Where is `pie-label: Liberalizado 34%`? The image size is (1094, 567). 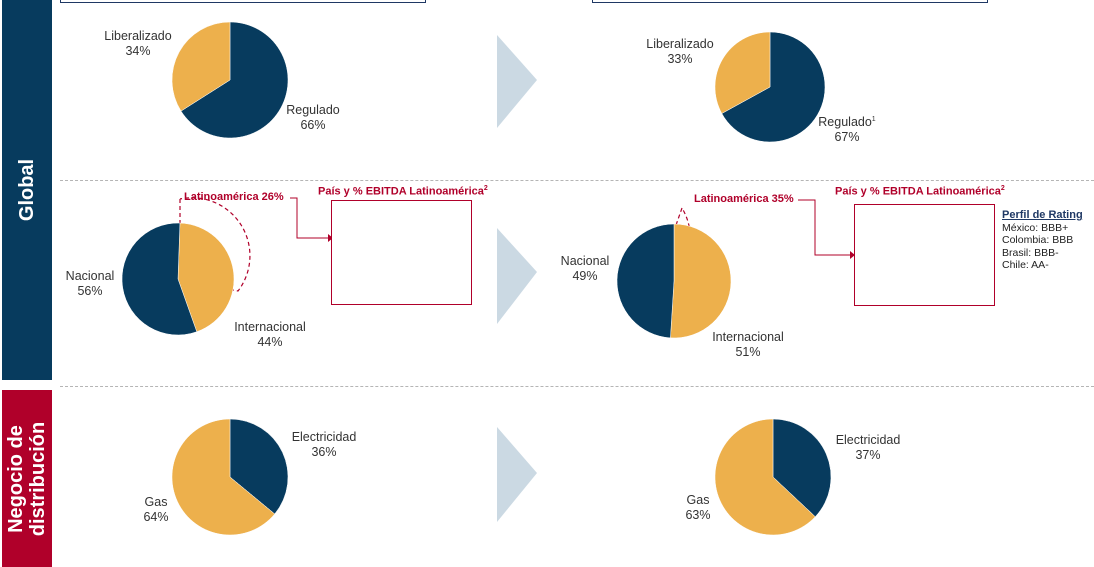 pie-label: Liberalizado 34% is located at coordinates (138, 43).